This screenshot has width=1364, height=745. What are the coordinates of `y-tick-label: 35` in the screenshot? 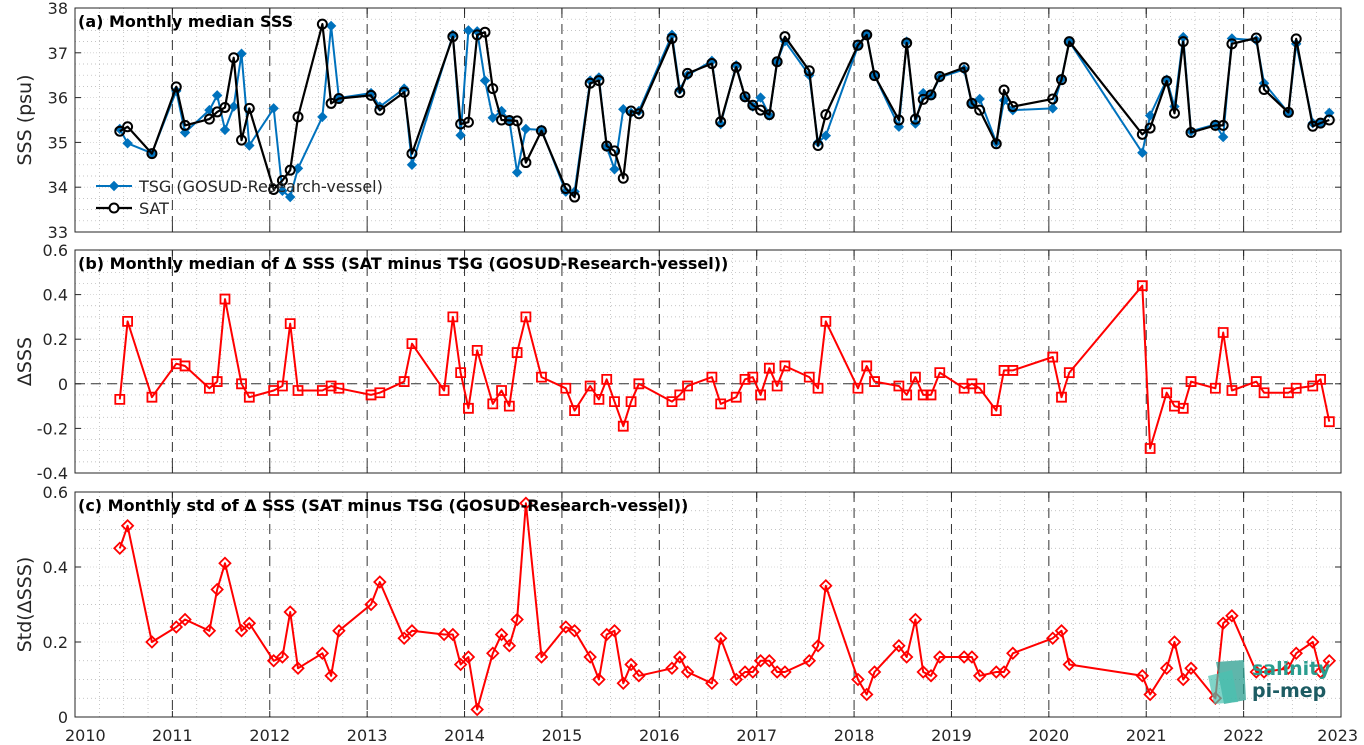 It's located at (58, 142).